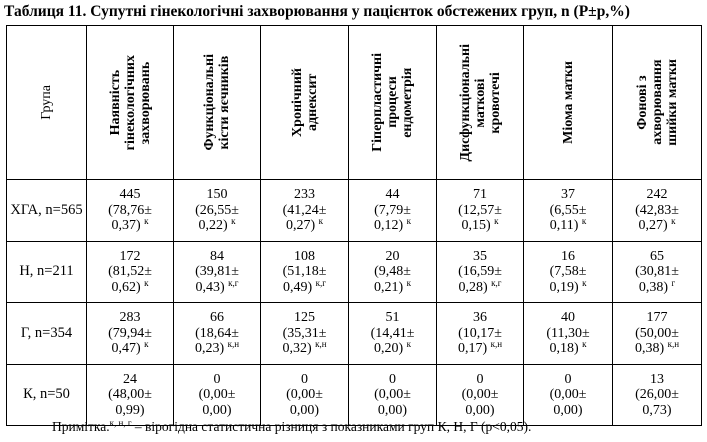 Image resolution: width=707 pixels, height=442 pixels. I want to click on cell-percent: (26,55±, so click(217, 210).